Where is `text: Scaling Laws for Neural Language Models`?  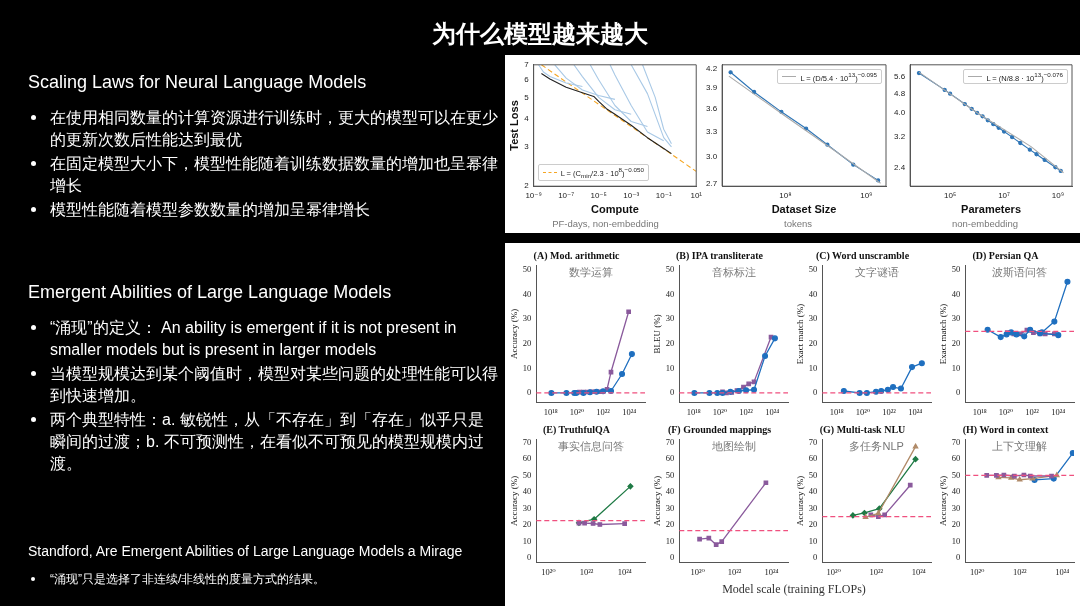 text: Scaling Laws for Neural Language Models is located at coordinates (198, 82).